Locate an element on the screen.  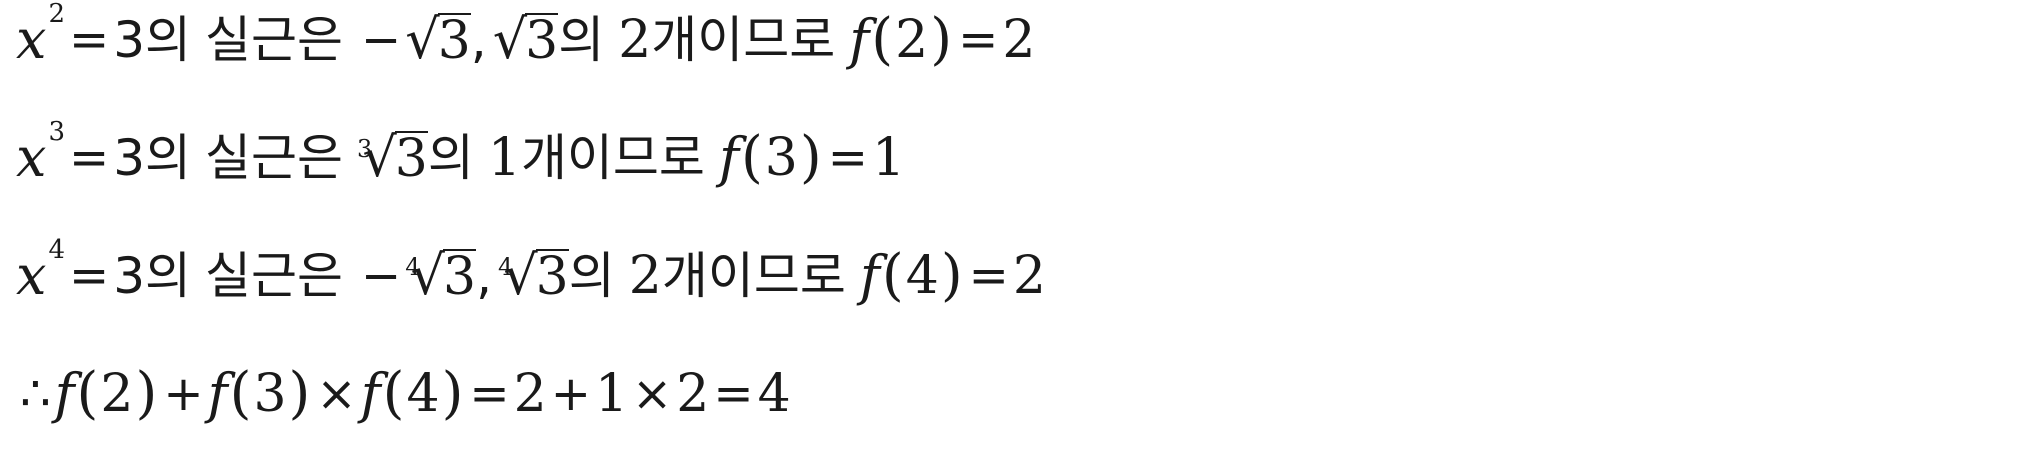
exponent: 4 is located at coordinates (57, 250).